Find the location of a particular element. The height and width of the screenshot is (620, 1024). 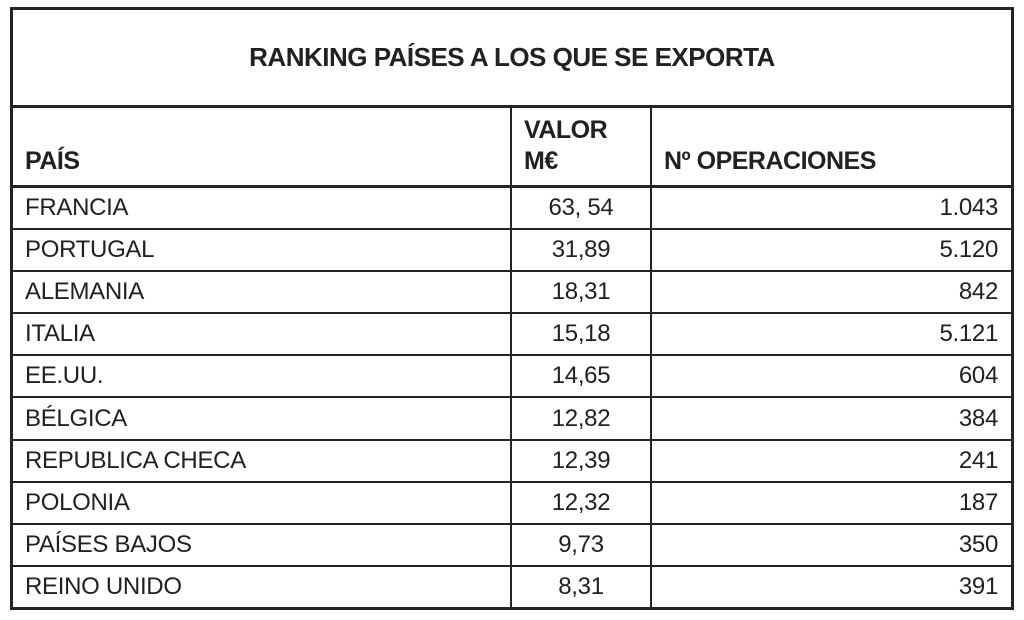

table-row: REINO UNIDO 8,31 391 is located at coordinates (512, 586).